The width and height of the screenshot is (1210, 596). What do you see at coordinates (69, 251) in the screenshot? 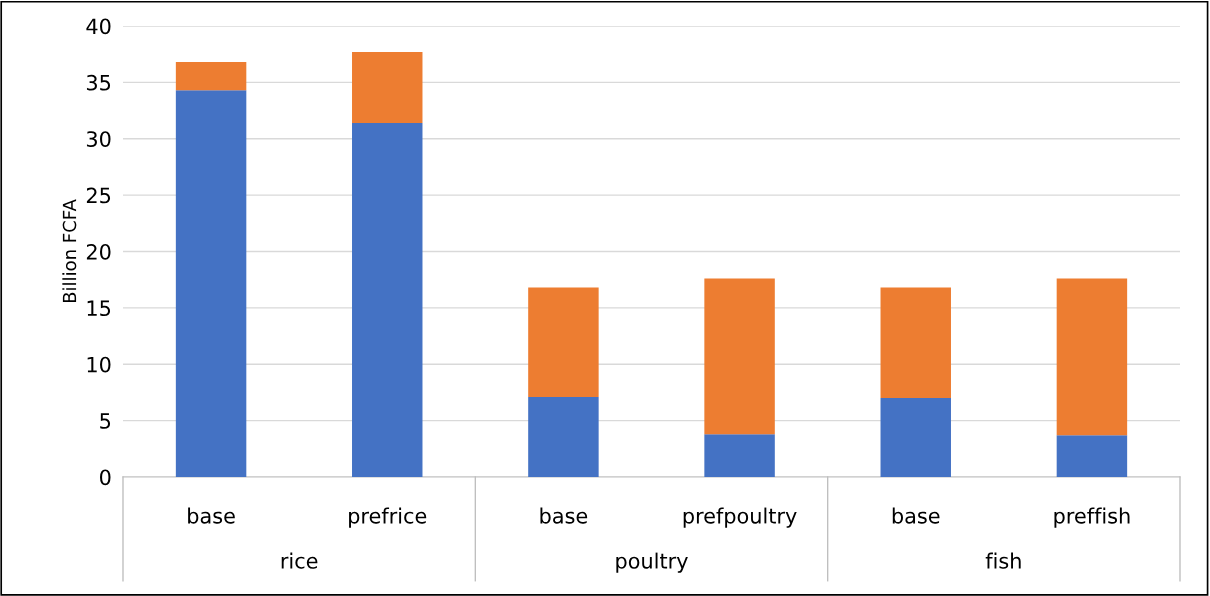
I see `y-axis-title: Billion FCFA` at bounding box center [69, 251].